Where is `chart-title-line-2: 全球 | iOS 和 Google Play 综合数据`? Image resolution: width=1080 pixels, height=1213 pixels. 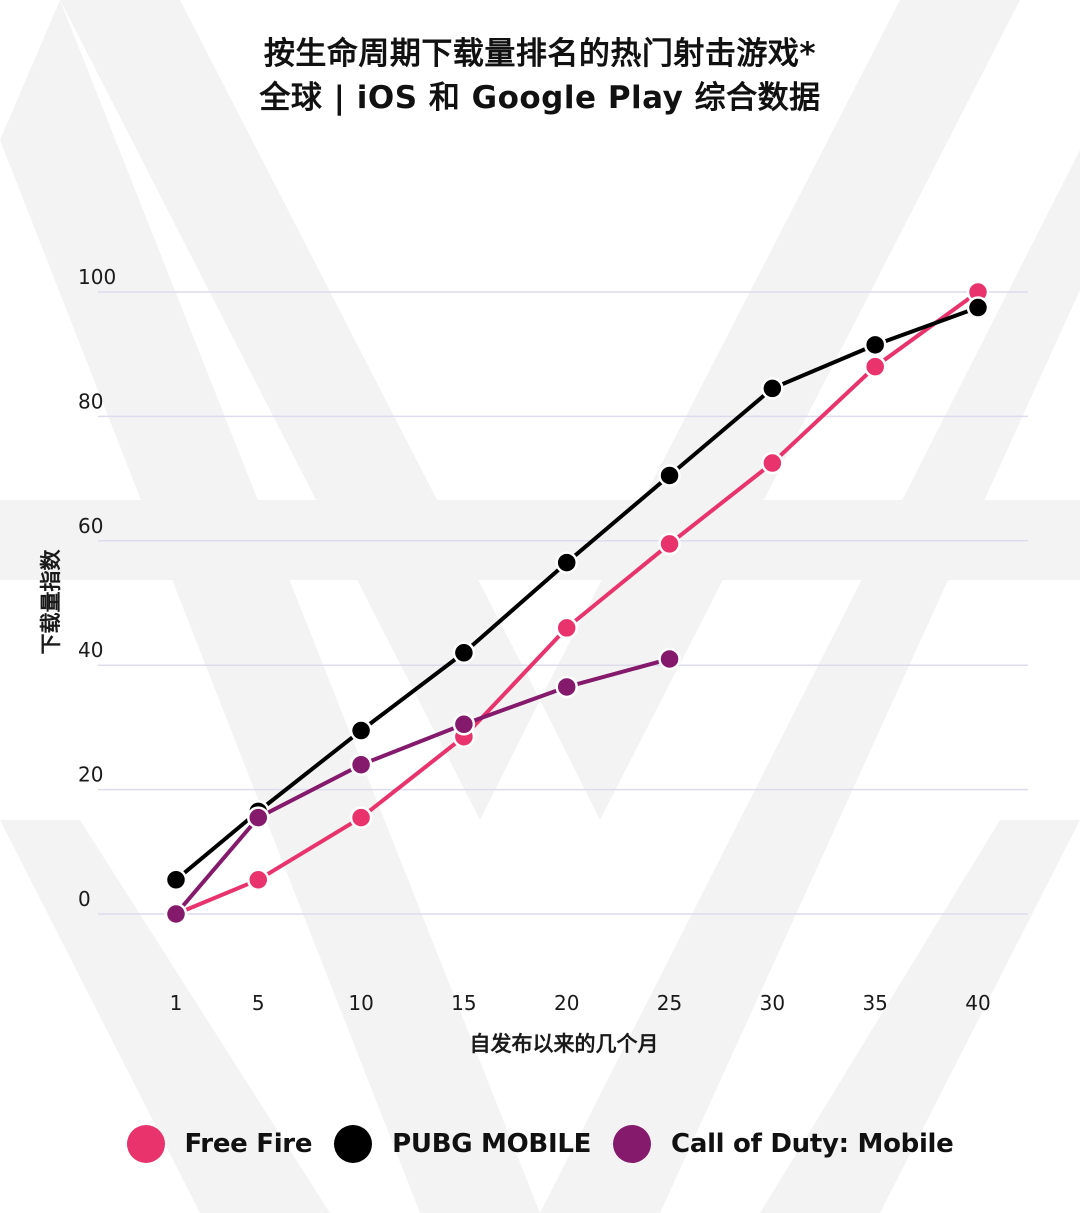
chart-title-line-2: 全球 | iOS 和 Google Play 综合数据 is located at coordinates (540, 98).